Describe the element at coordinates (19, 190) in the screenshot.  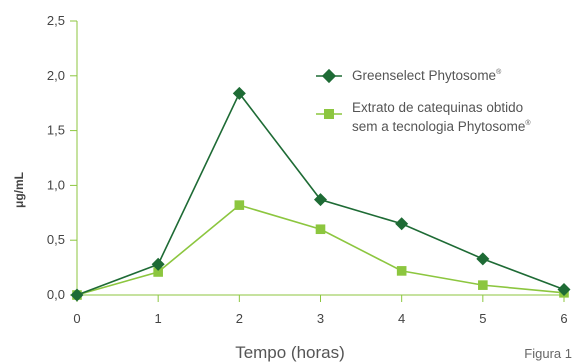
I see `y-axis-title: μg/mL` at that location.